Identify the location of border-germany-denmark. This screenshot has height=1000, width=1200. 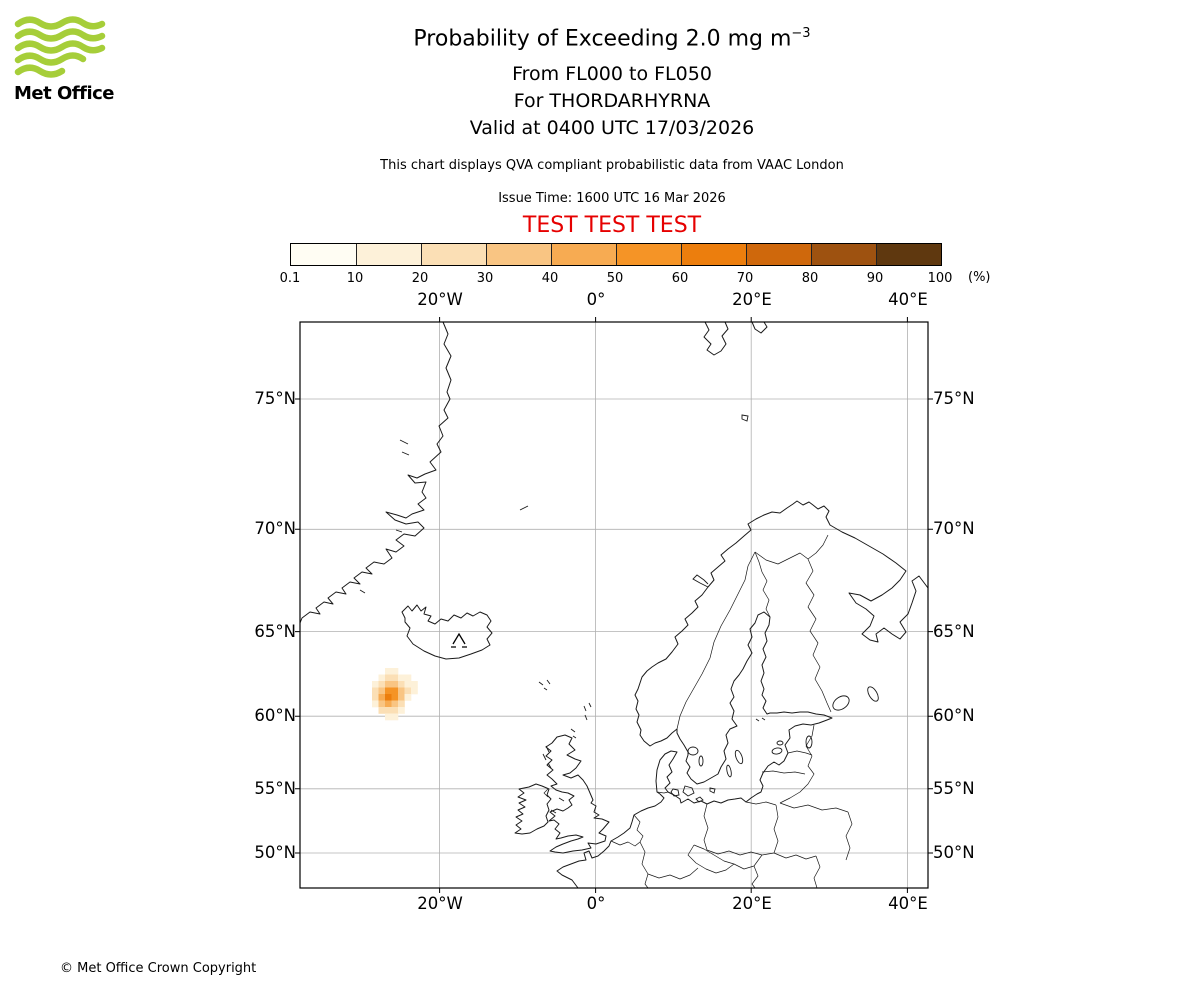
(662, 792).